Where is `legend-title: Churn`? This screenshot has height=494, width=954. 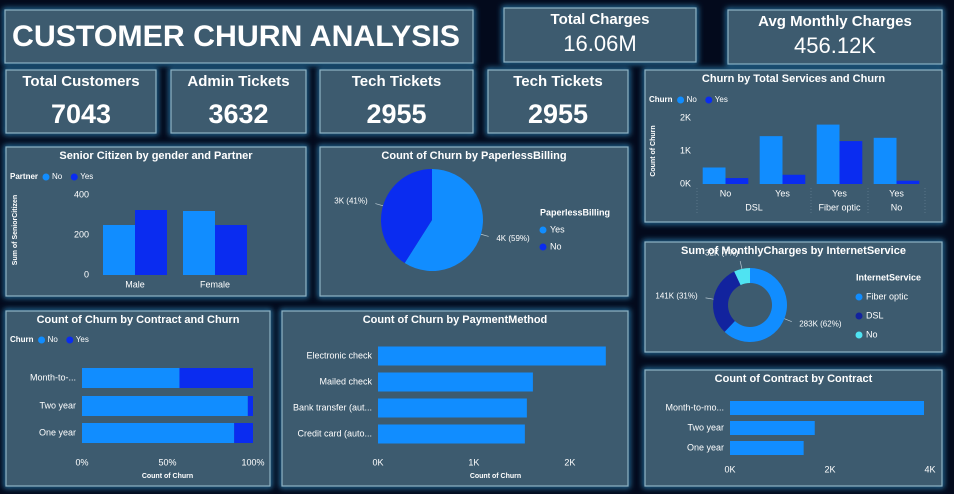 legend-title: Churn is located at coordinates (661, 99).